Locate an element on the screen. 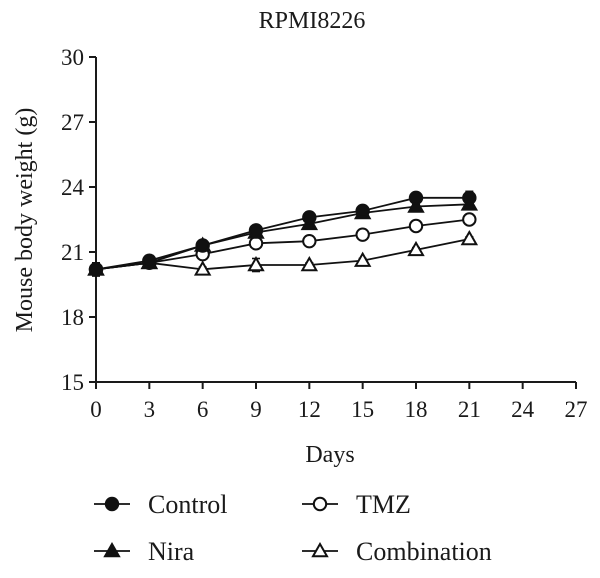  x-tick-label: 21 is located at coordinates (469, 409).